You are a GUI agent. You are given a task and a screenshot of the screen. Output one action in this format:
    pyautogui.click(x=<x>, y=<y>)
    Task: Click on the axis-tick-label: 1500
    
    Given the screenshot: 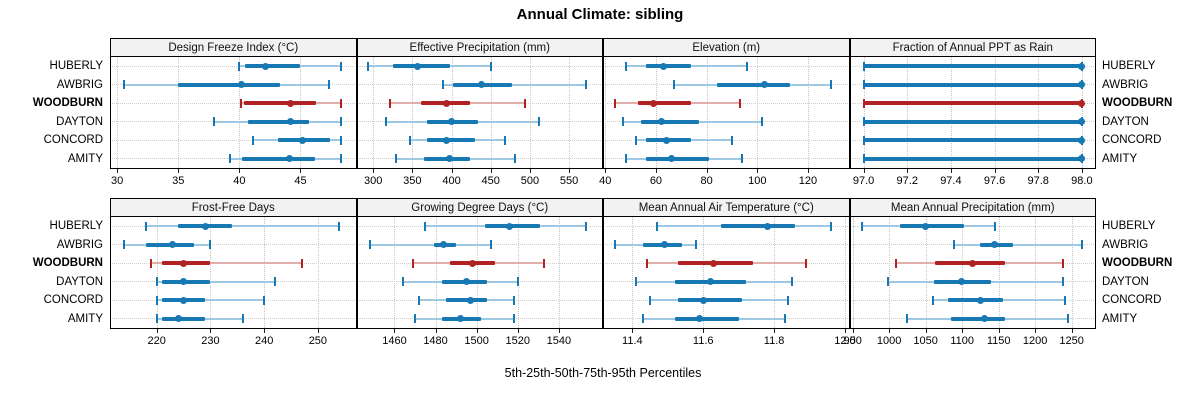 What is the action you would take?
    pyautogui.click(x=476, y=341)
    